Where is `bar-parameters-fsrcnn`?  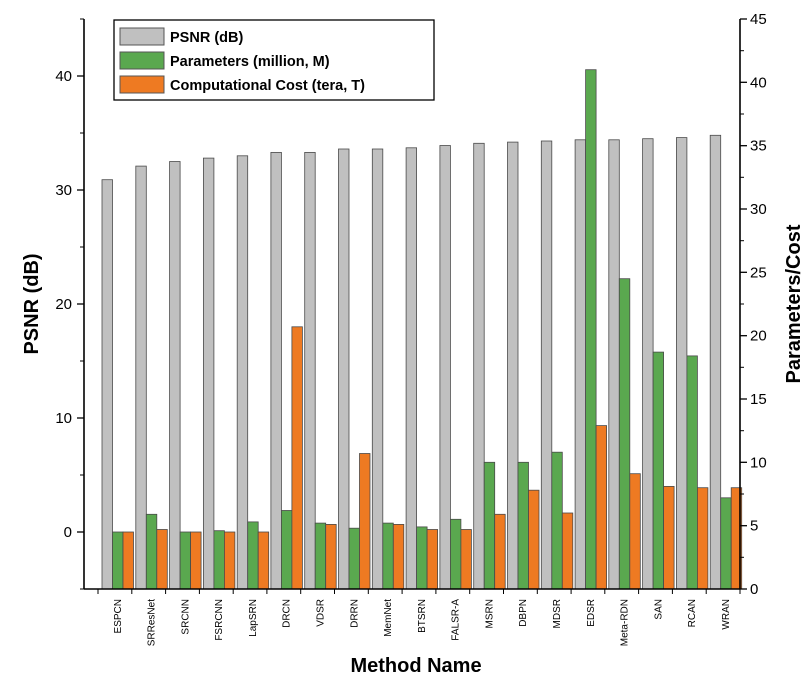 bar-parameters-fsrcnn is located at coordinates (219, 560).